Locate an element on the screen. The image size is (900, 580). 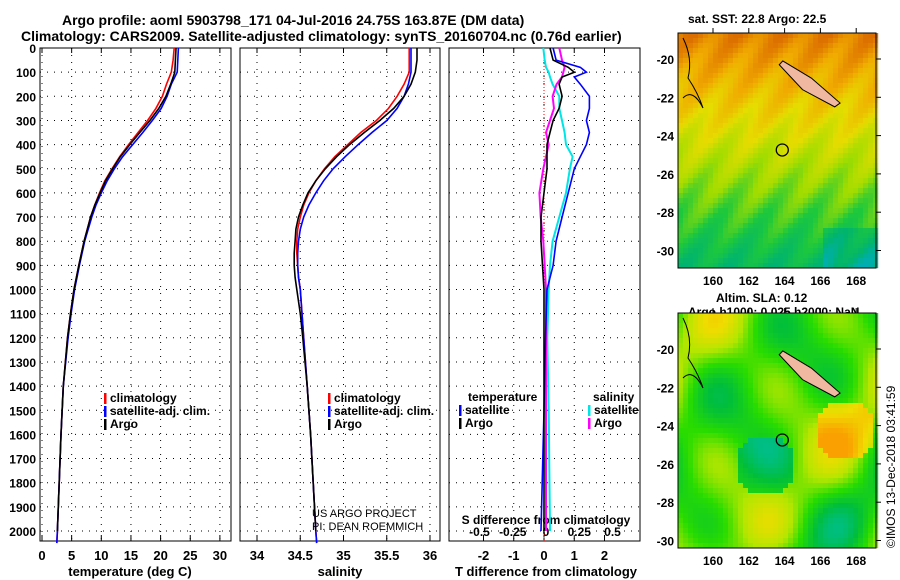
x-tick-label: 0 is located at coordinates (41, 555).